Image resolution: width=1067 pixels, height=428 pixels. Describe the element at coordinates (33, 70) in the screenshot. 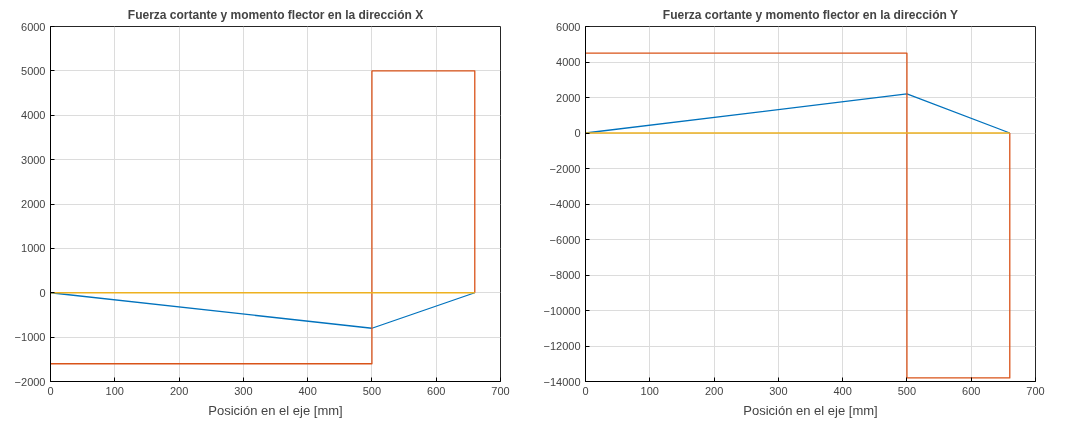

I see `y-tick-label: 5000` at that location.